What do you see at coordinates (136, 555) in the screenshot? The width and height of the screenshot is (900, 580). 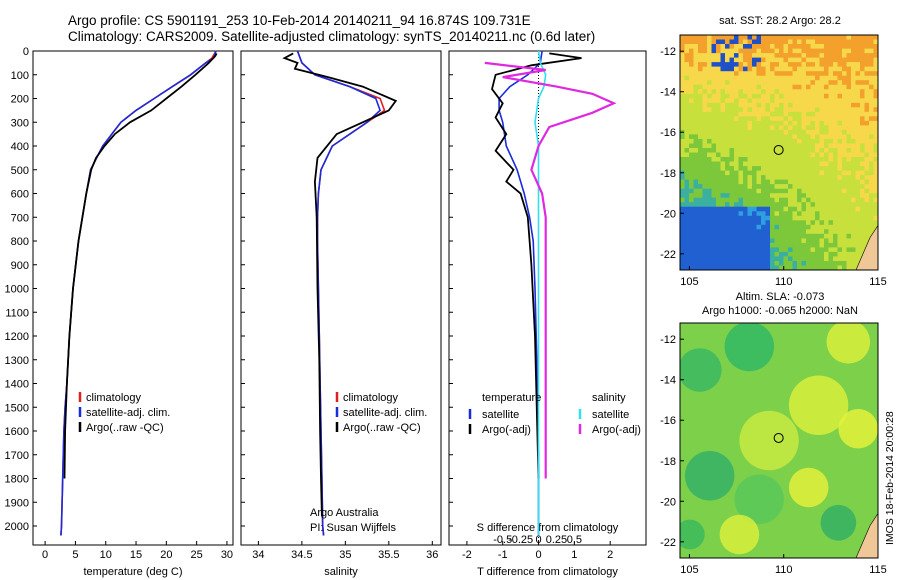 I see `x-tick-label: 15` at bounding box center [136, 555].